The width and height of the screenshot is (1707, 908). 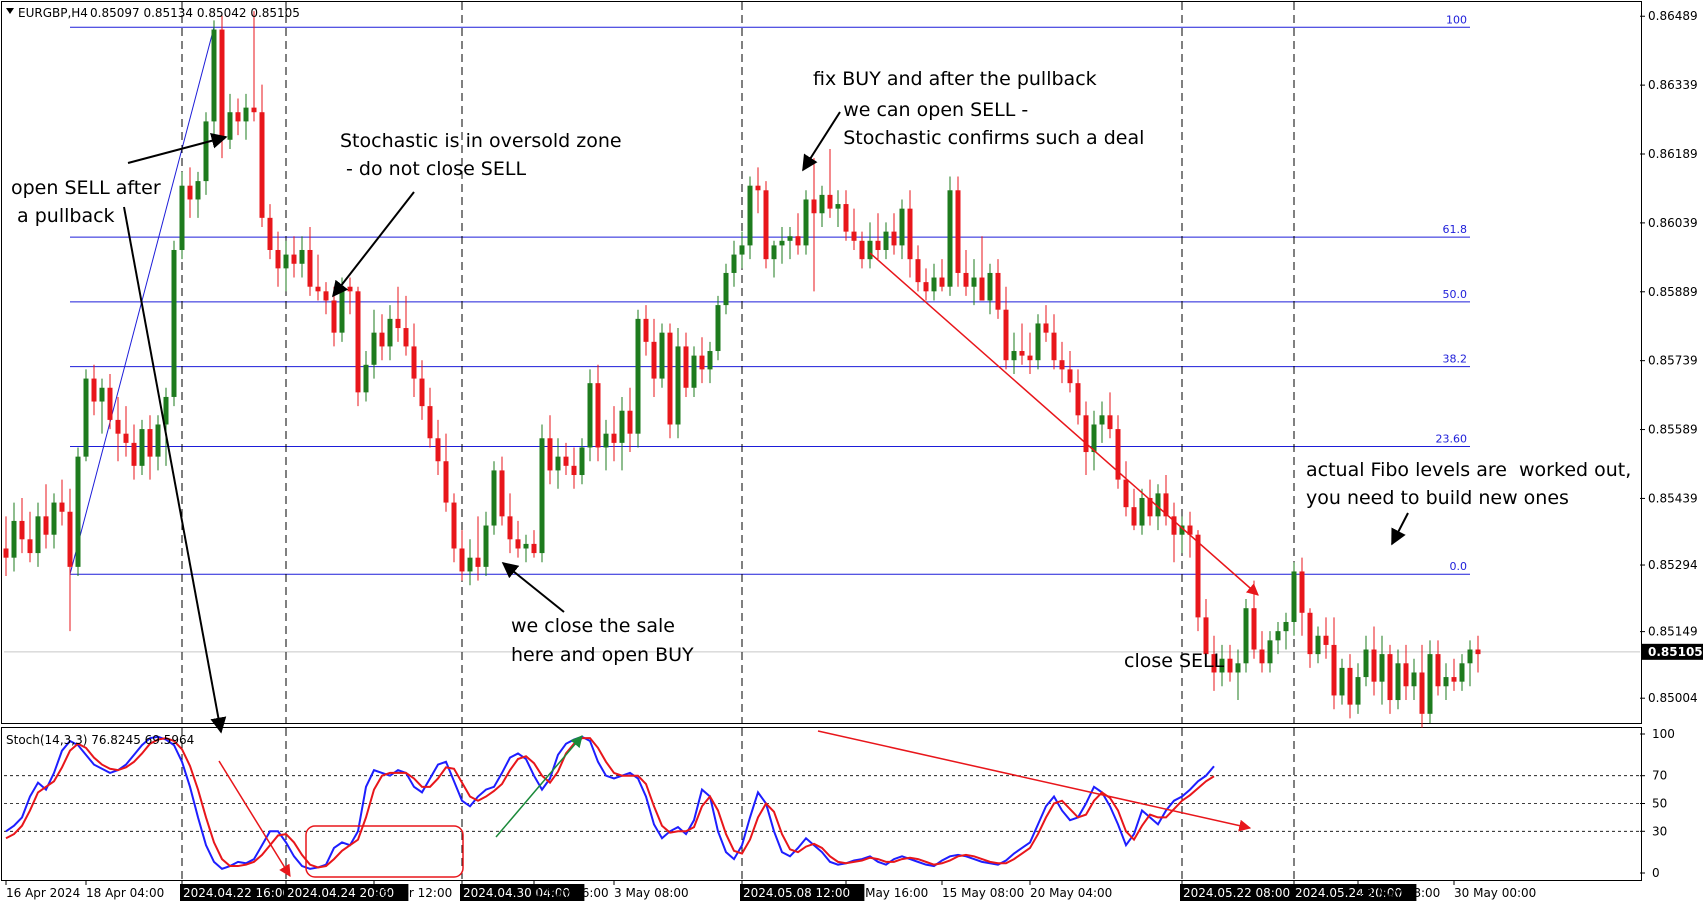 What do you see at coordinates (340, 893) in the screenshot?
I see `time-tick-label: 2024.04.24 20:00` at bounding box center [340, 893].